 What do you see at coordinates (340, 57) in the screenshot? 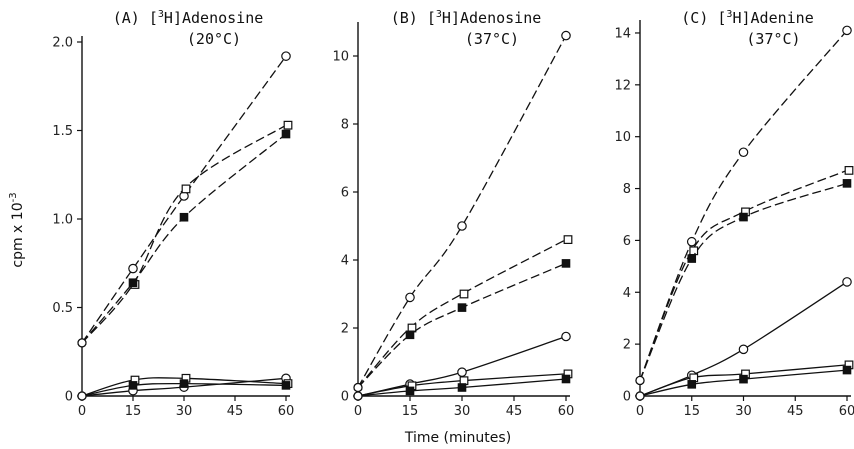
I see `y-tick-label: 10` at bounding box center [340, 57].